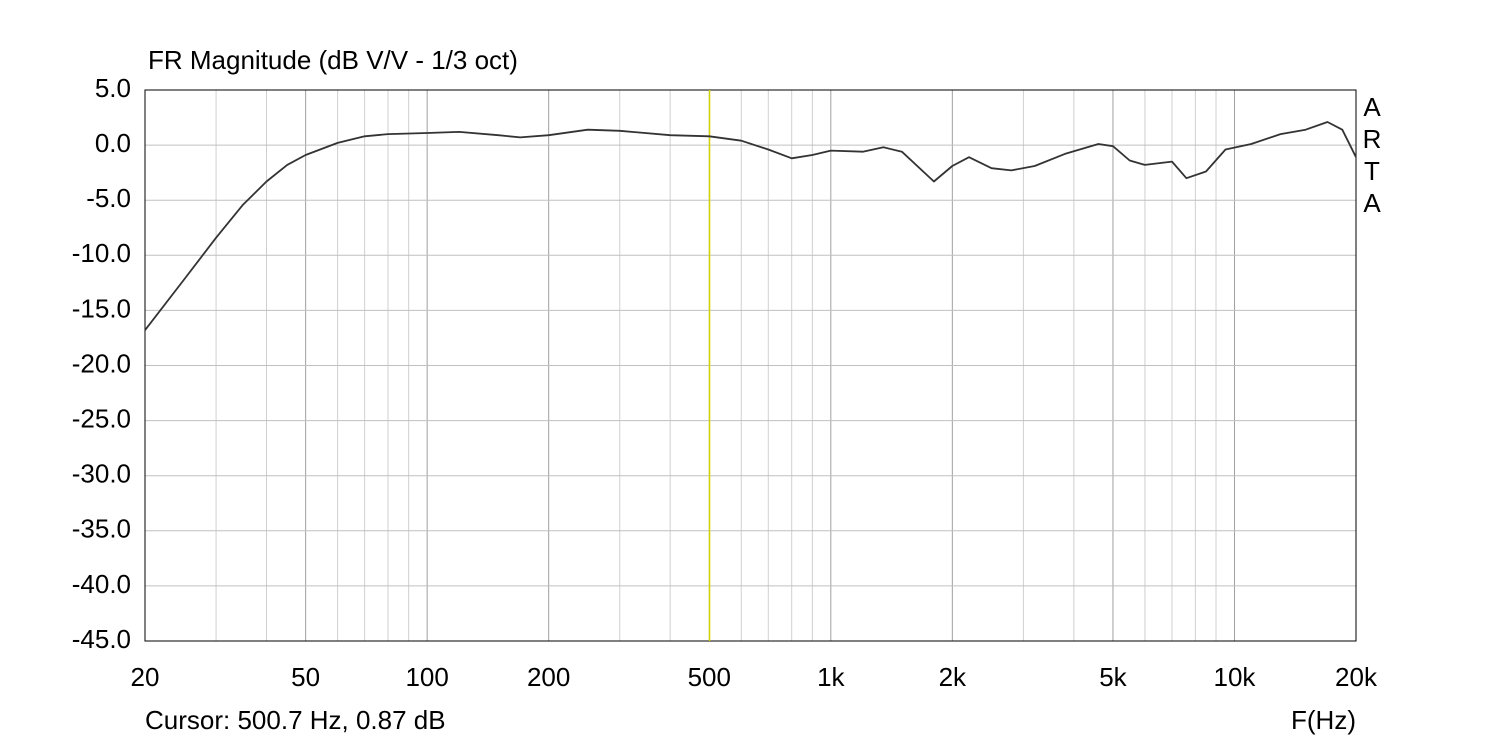 Image resolution: width=1500 pixels, height=750 pixels. I want to click on y-tick-label: -45.0, so click(101, 639).